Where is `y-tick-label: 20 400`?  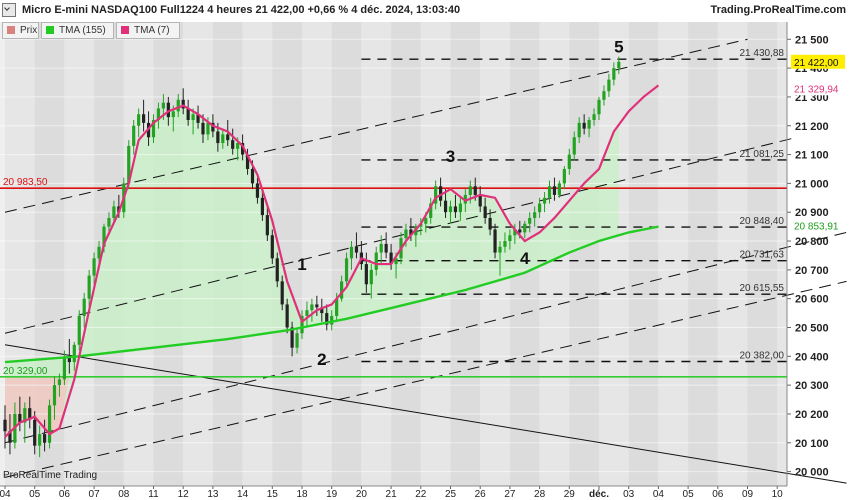
y-tick-label: 20 400 is located at coordinates (812, 357).